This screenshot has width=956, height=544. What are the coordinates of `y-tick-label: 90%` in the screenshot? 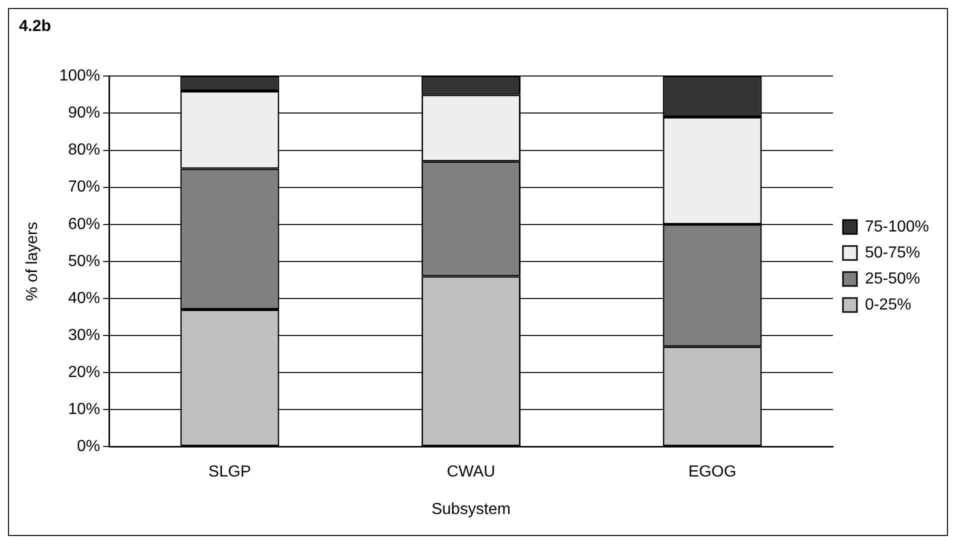 It's located at (84, 113).